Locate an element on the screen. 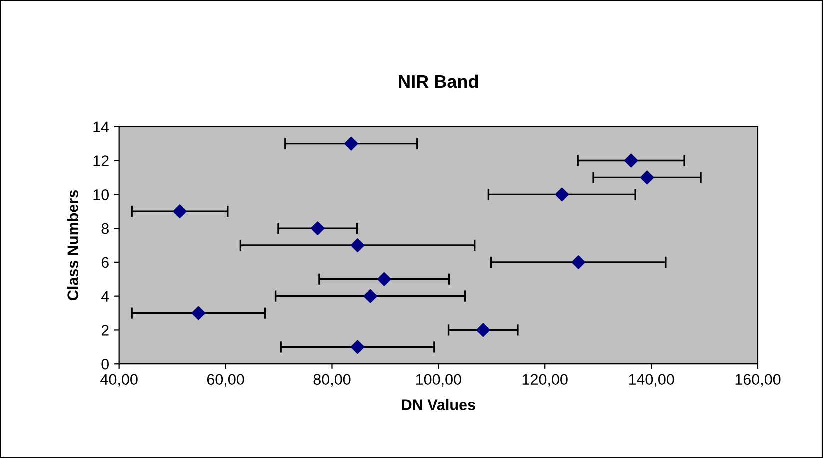  y-tick-label: 2 is located at coordinates (105, 330).